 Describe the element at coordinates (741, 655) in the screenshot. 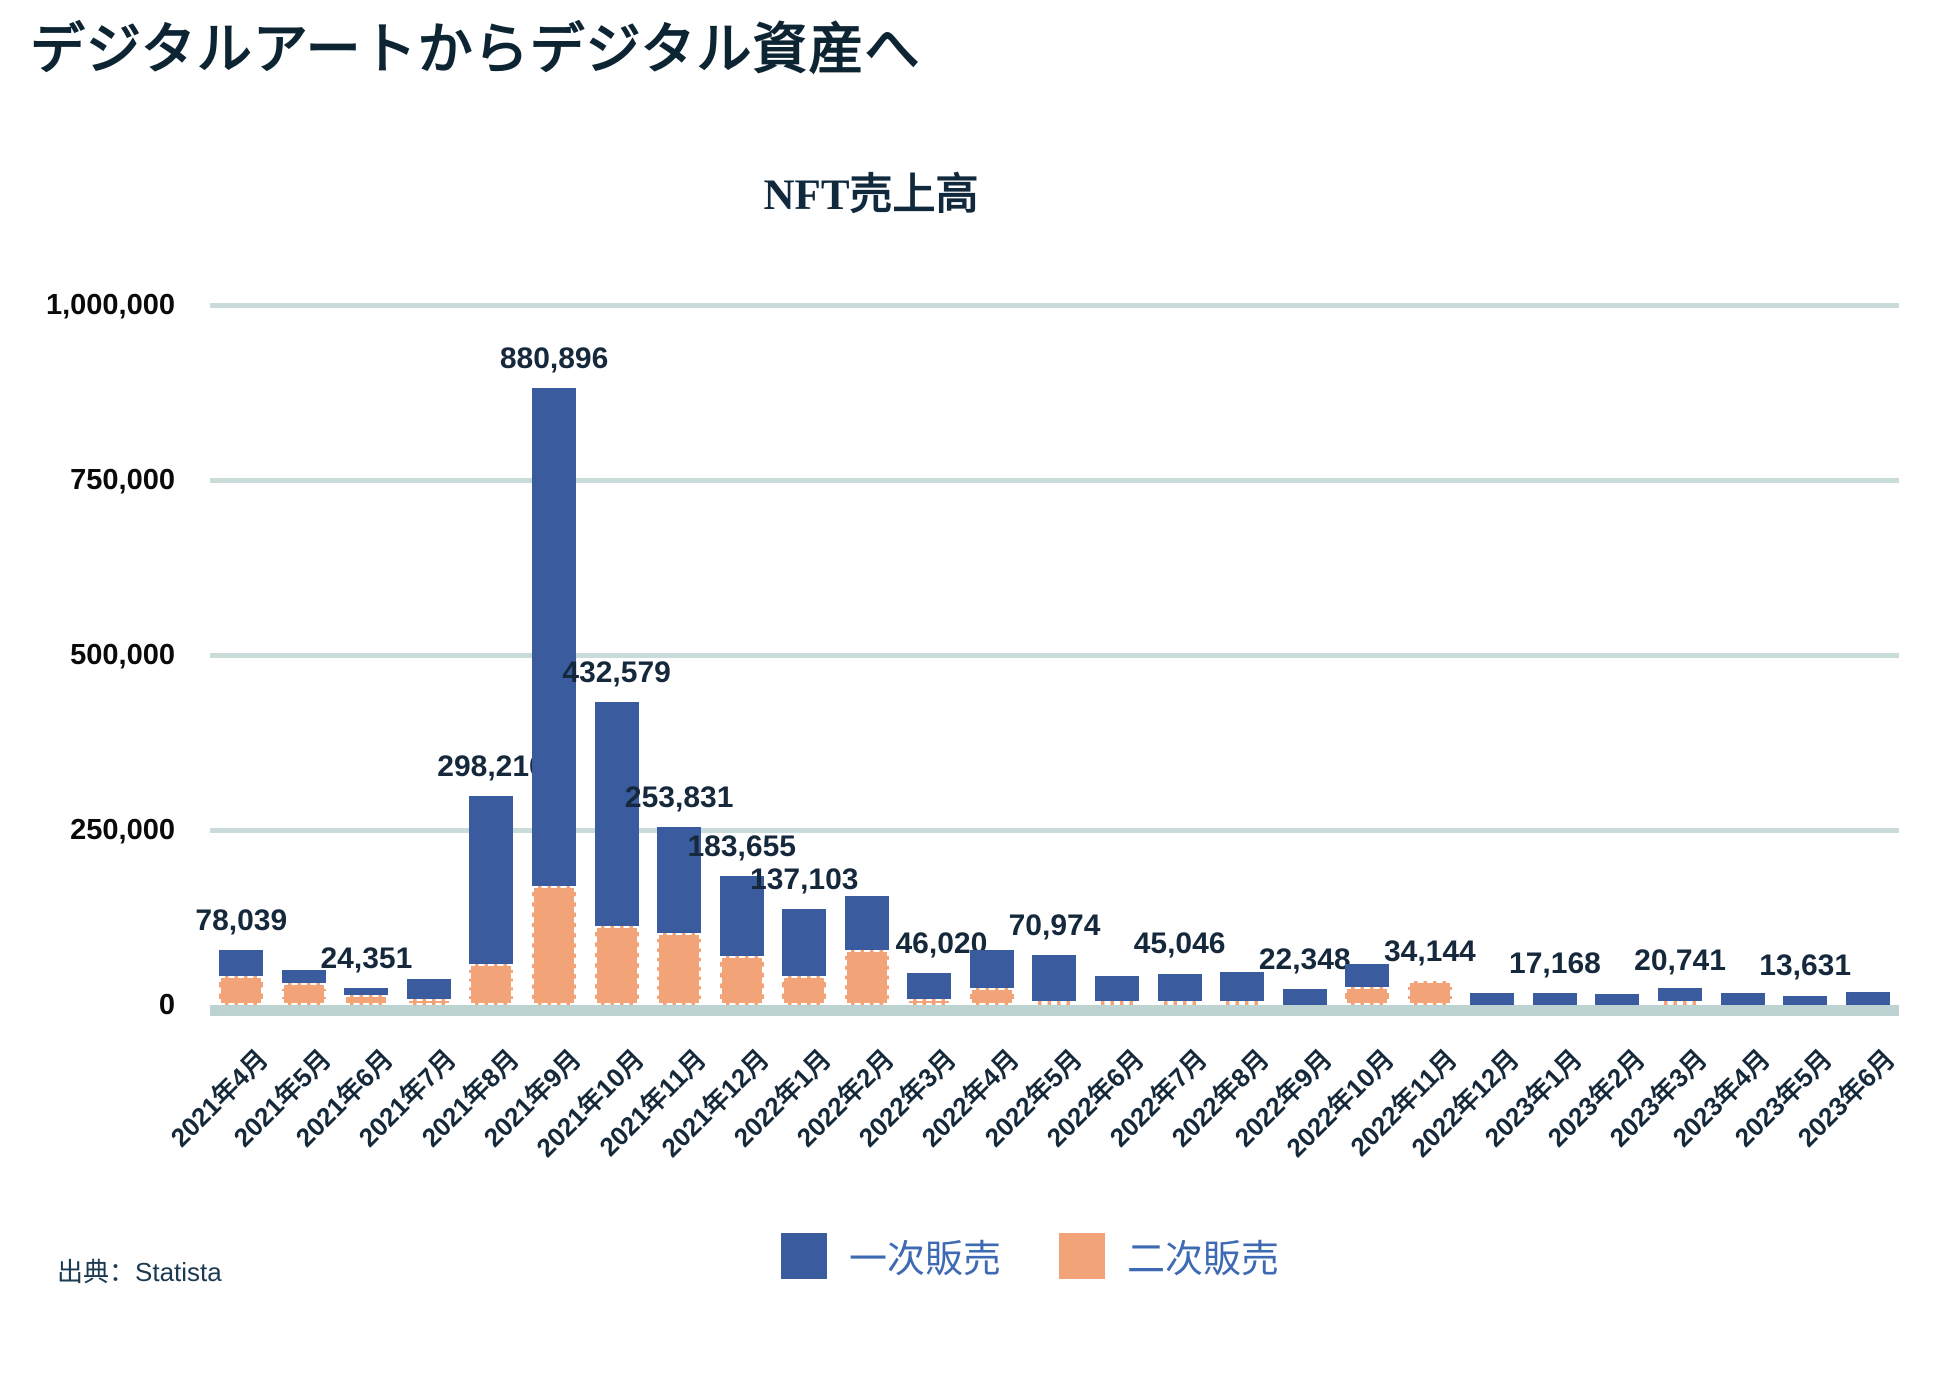

I see `bar-slot-2021年12月` at that location.